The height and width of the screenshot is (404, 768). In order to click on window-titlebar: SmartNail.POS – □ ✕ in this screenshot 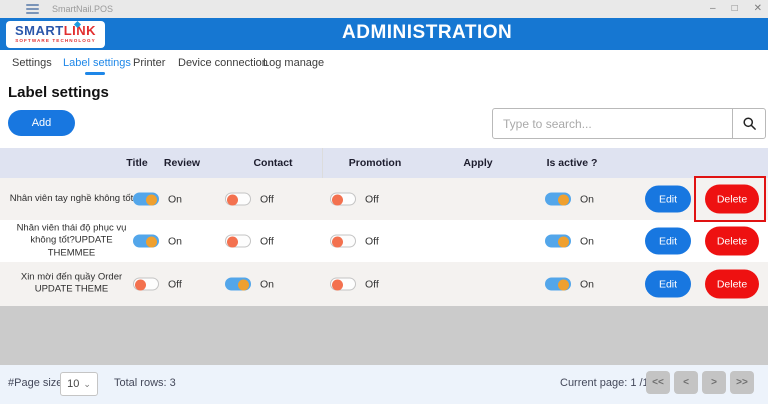, I will do `click(384, 9)`.